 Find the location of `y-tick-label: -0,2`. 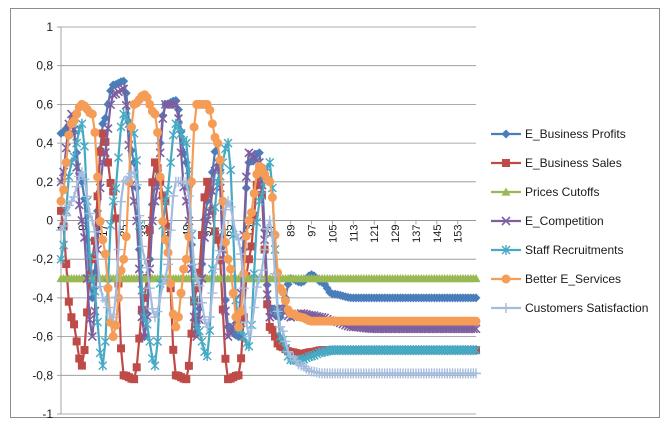

y-tick-label: -0,2 is located at coordinates (42, 259).